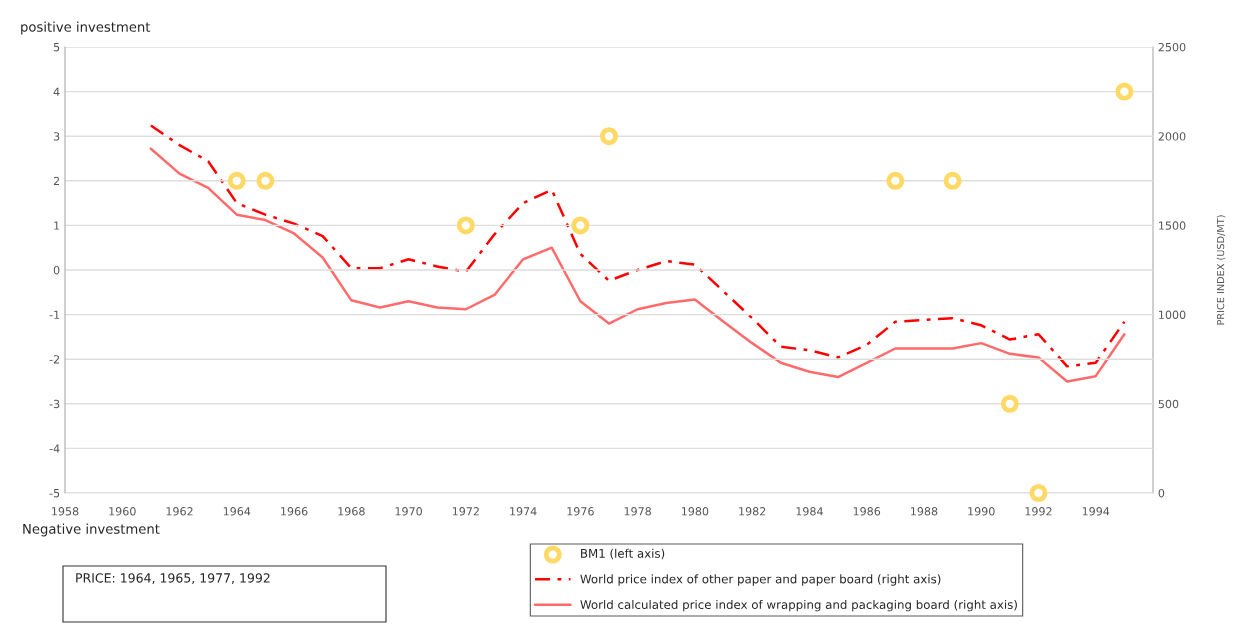  What do you see at coordinates (760, 580) in the screenshot?
I see `legend-label: World price index of other paper and paper board (right axis)` at bounding box center [760, 580].